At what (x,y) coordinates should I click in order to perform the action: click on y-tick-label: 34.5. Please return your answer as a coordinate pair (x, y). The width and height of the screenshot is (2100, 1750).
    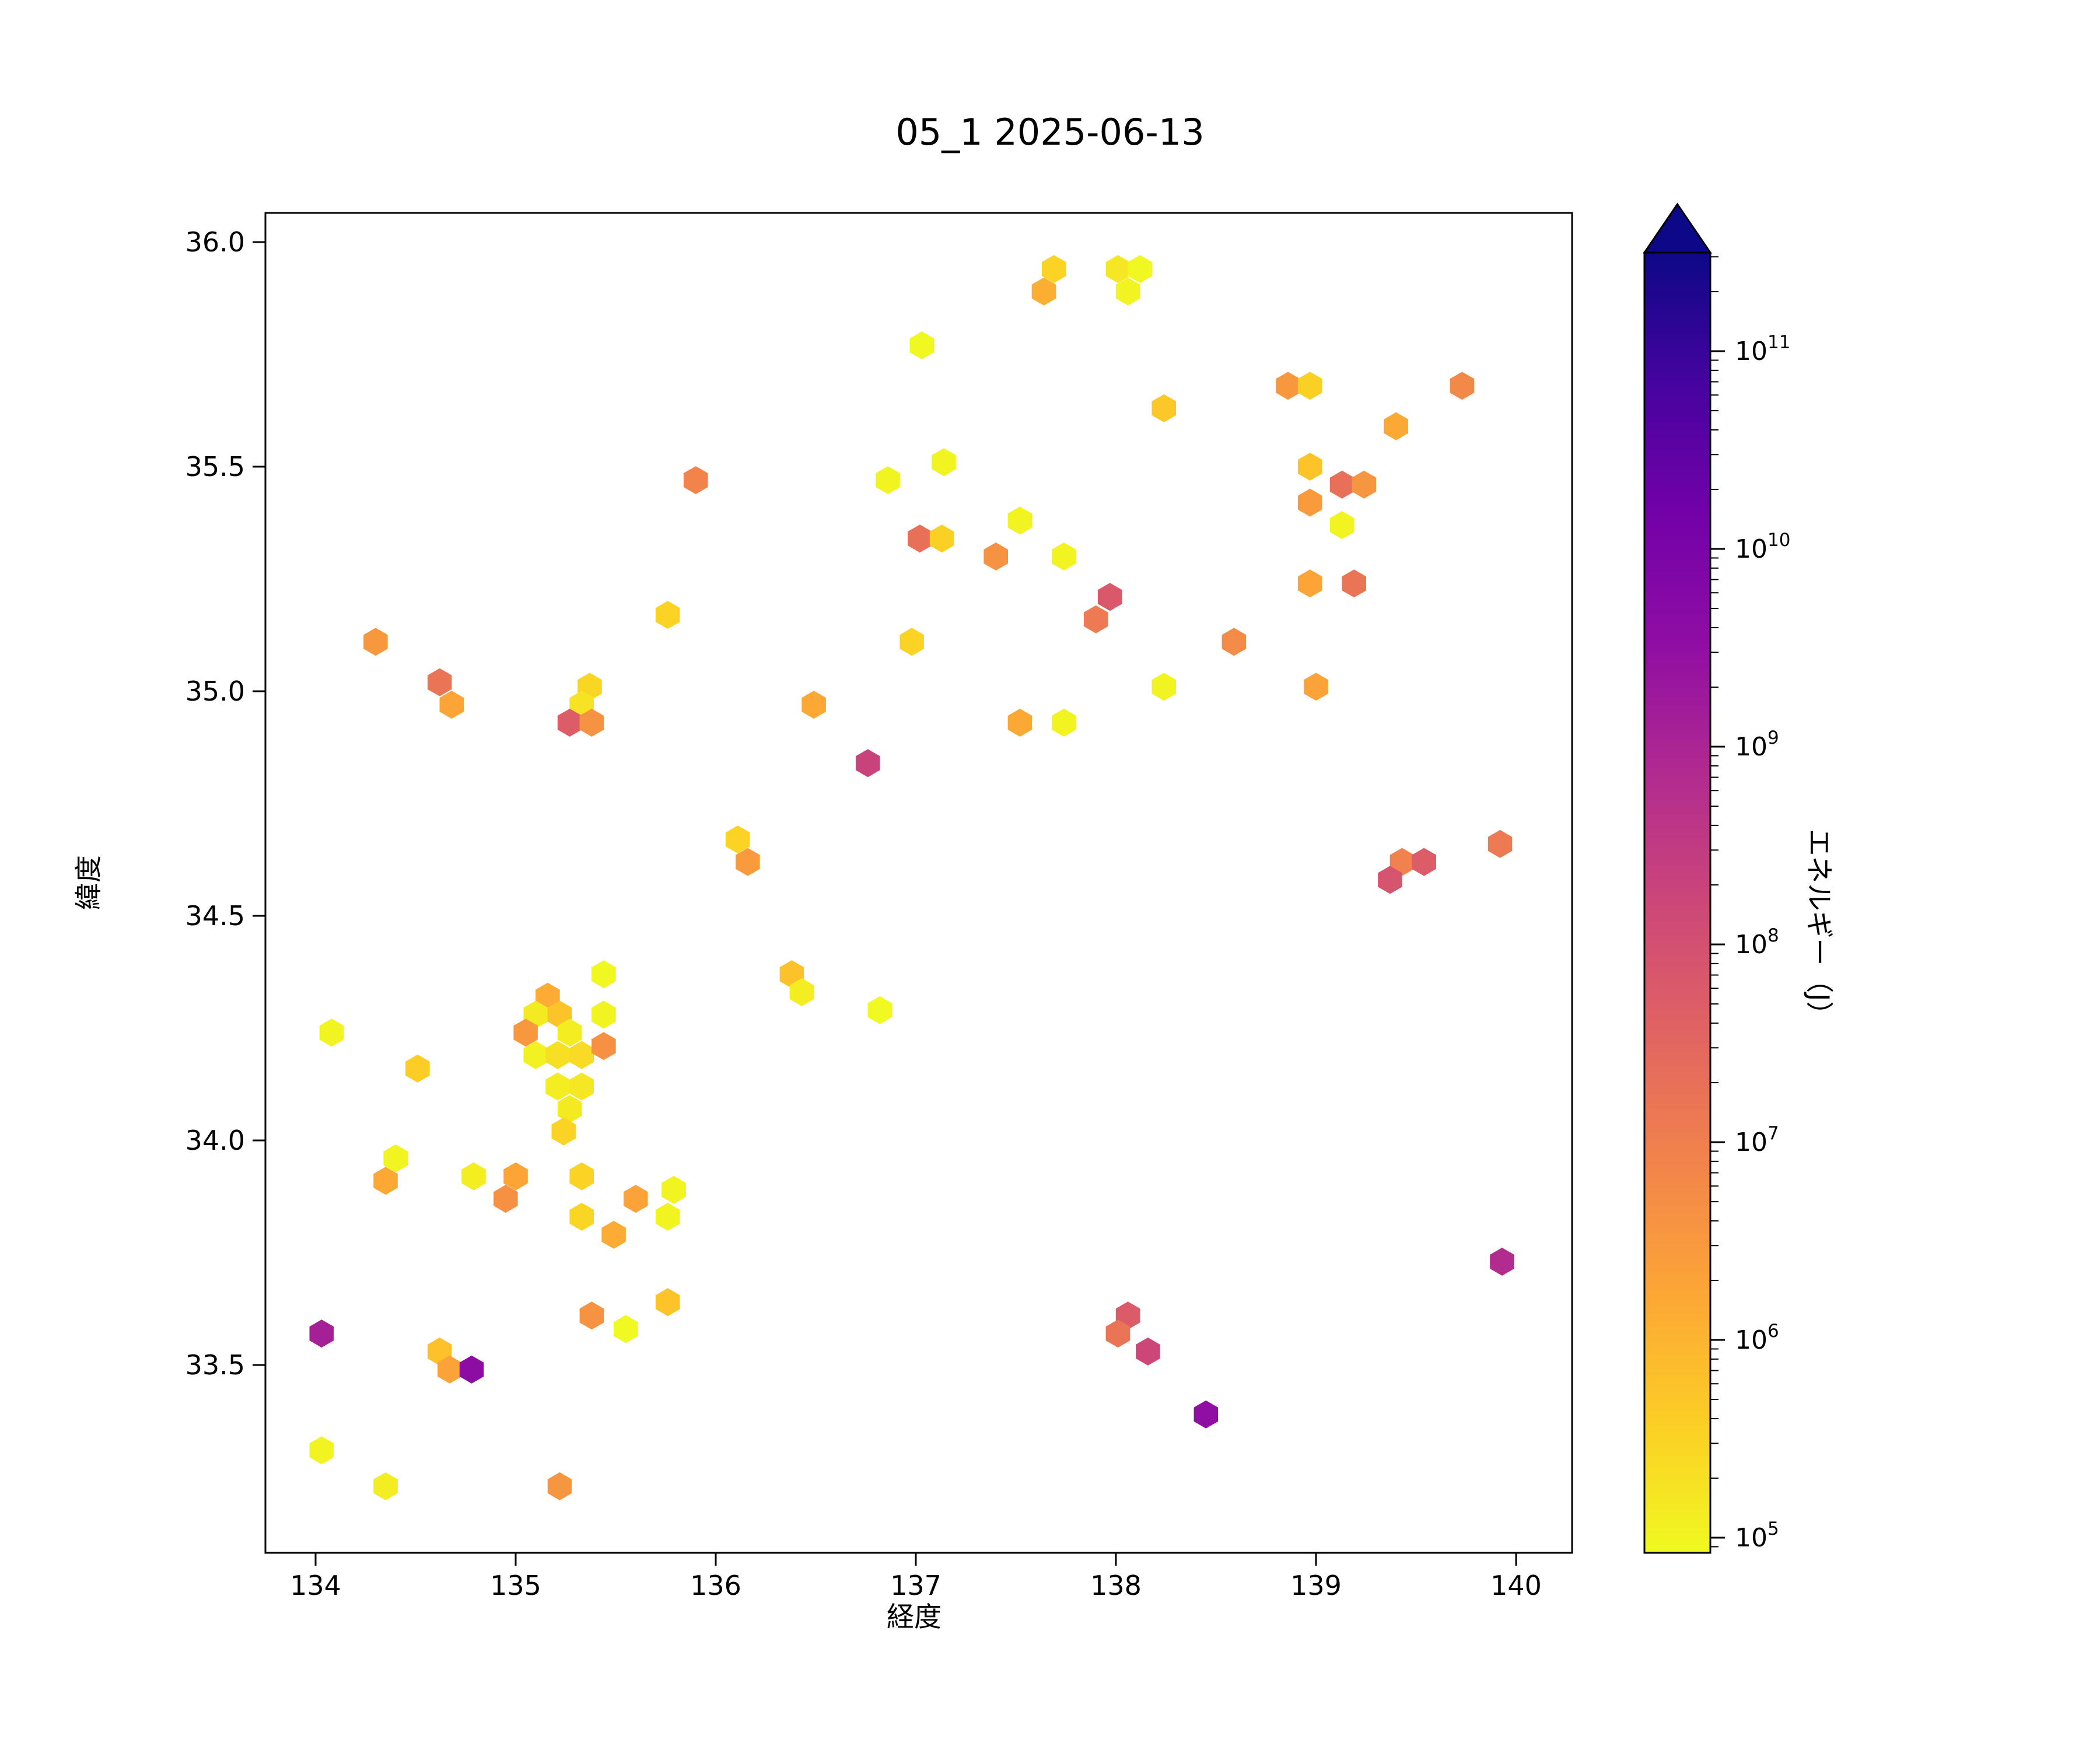
    Looking at the image, I should click on (215, 916).